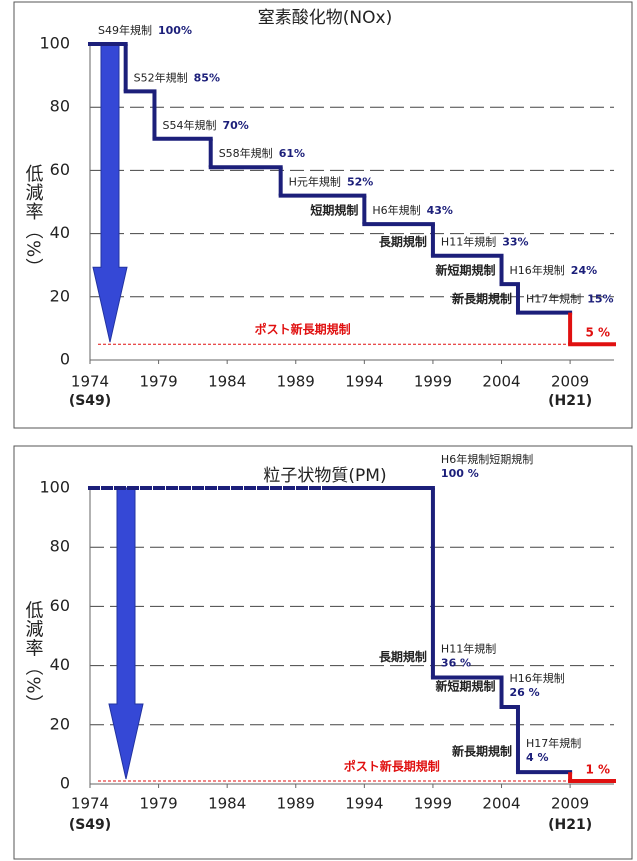 This screenshot has width=637, height=861. I want to click on regulation-label: S49年規制, so click(125, 30).